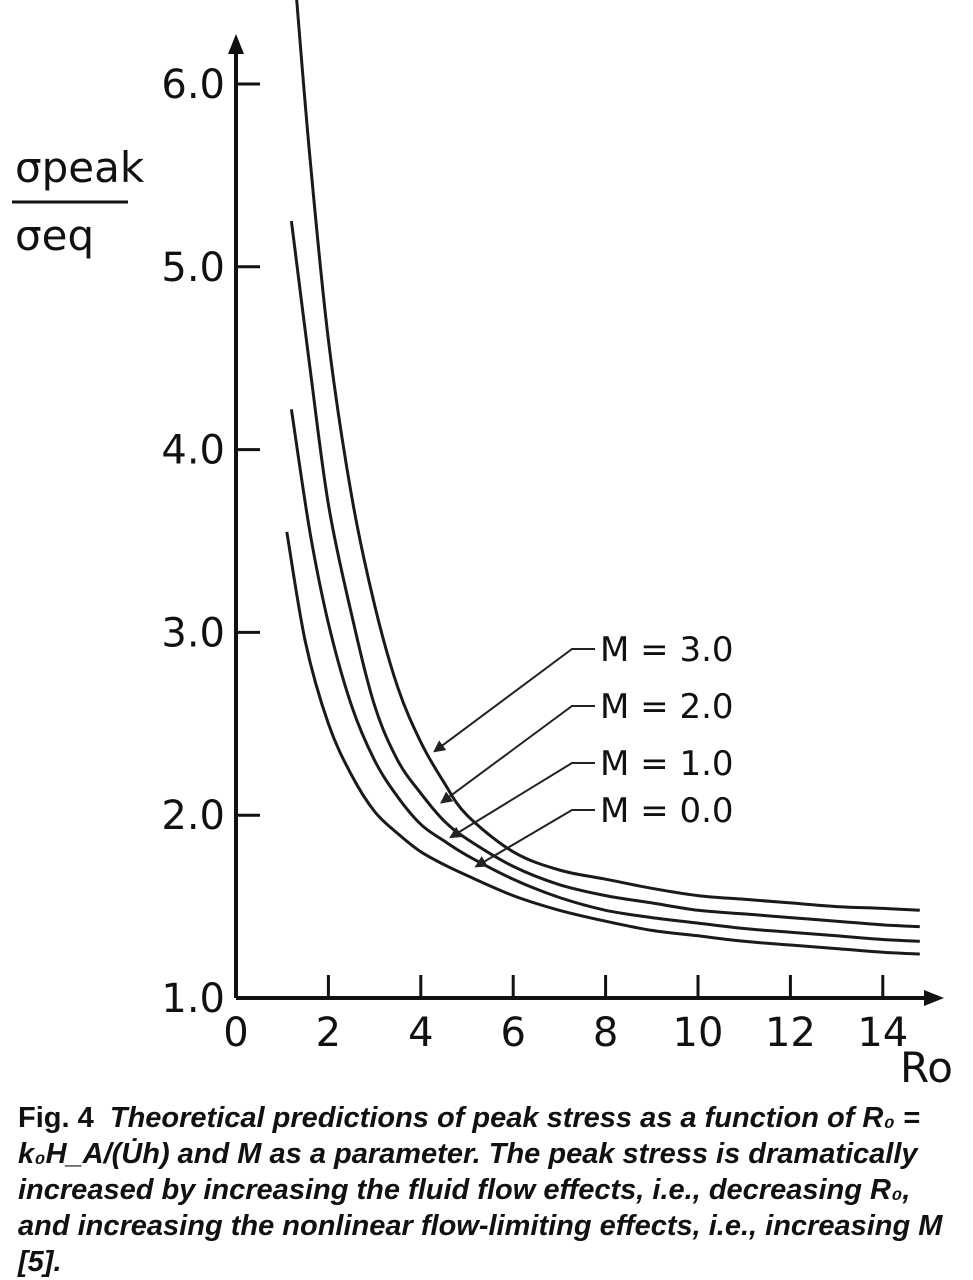 The height and width of the screenshot is (1280, 973). What do you see at coordinates (790, 1033) in the screenshot?
I see `x-tick-label: 12` at bounding box center [790, 1033].